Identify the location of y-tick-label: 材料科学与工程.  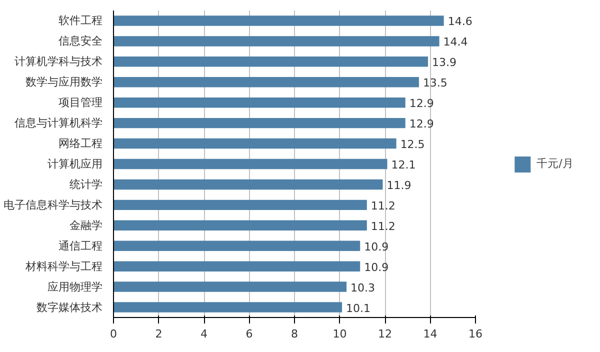
(63, 266).